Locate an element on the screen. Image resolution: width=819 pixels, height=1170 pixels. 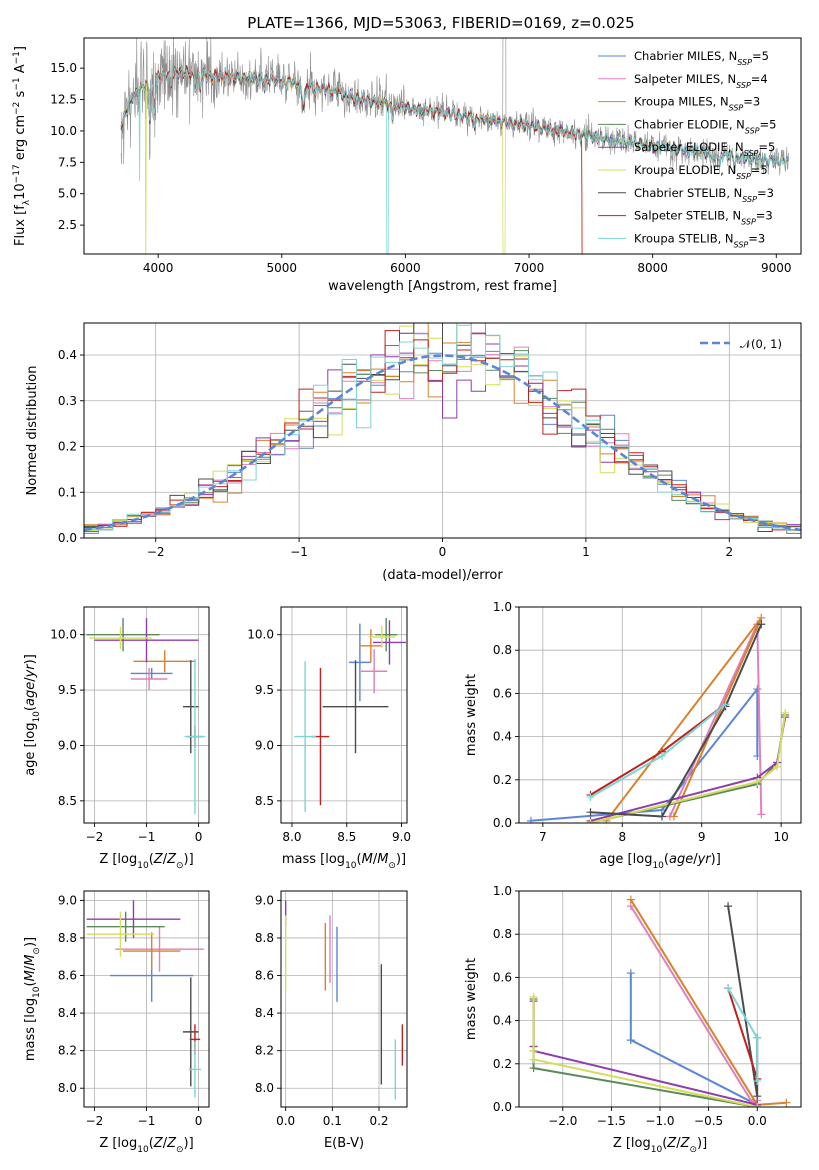
y-tick-label: 0.2 is located at coordinates (67, 447).